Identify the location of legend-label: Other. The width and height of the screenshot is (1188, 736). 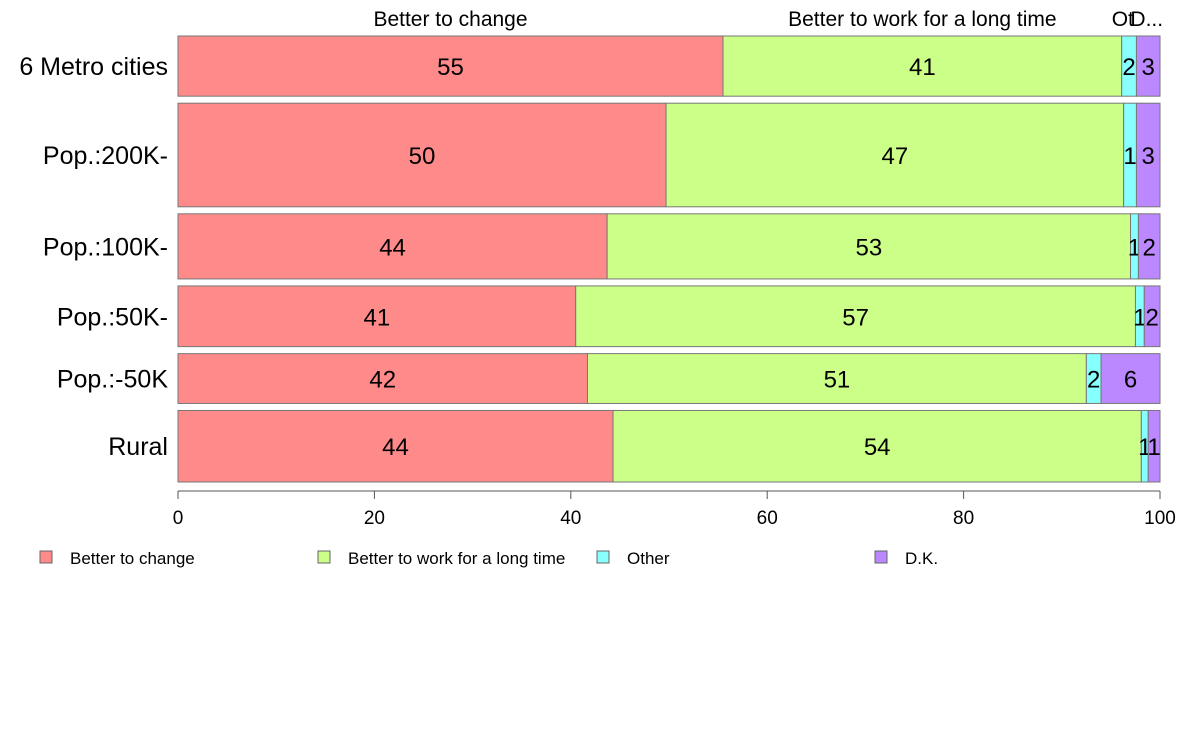
(648, 558).